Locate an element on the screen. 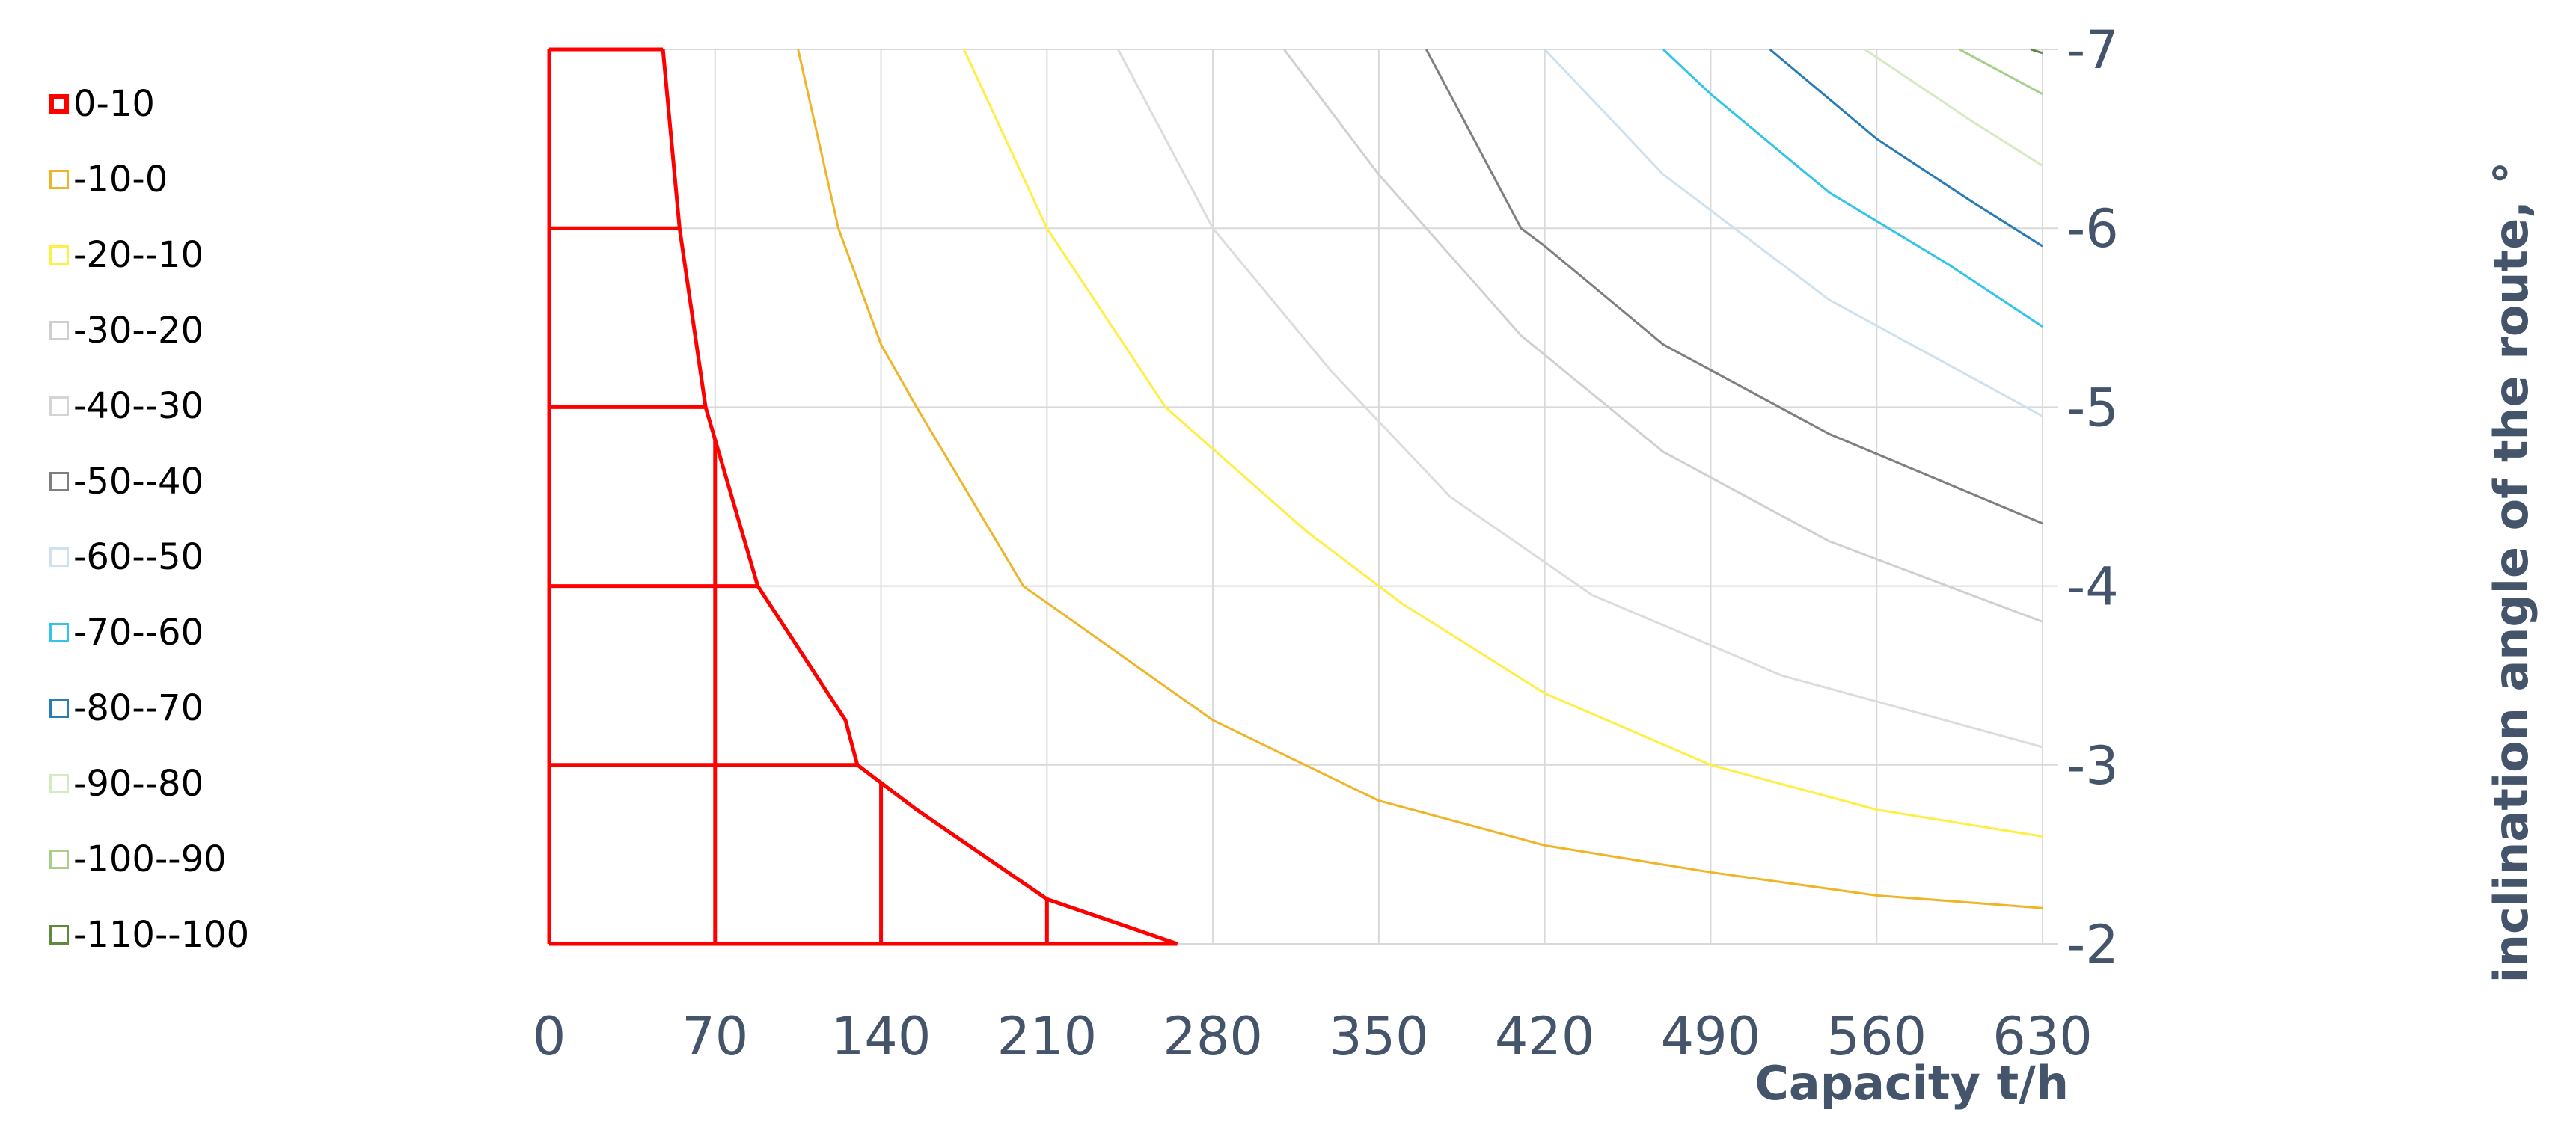  legend-label: -80--70 is located at coordinates (138, 708).